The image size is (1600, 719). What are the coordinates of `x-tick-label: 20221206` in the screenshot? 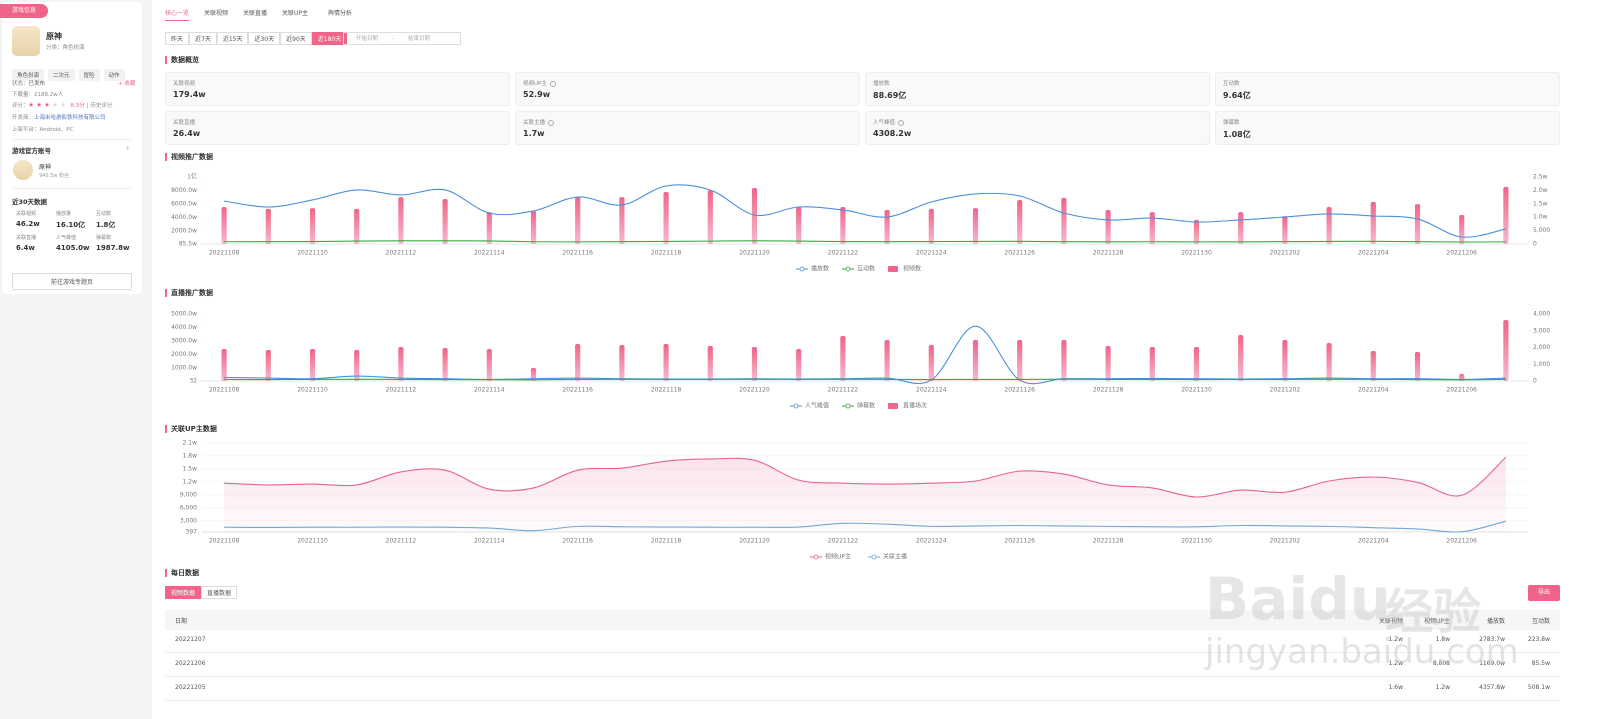 It's located at (1461, 390).